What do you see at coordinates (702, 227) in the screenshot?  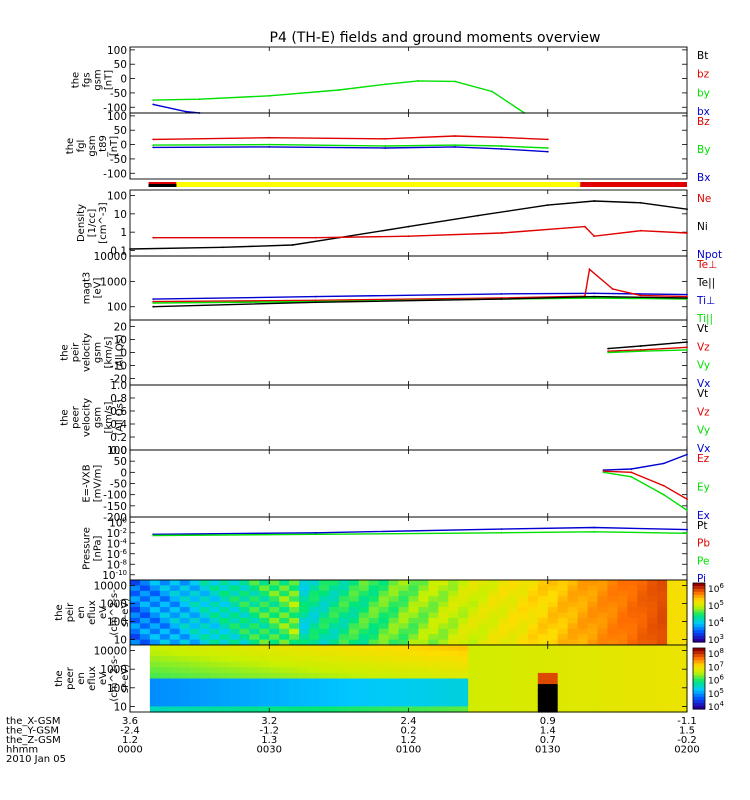 I see `legend-entry: Ni` at bounding box center [702, 227].